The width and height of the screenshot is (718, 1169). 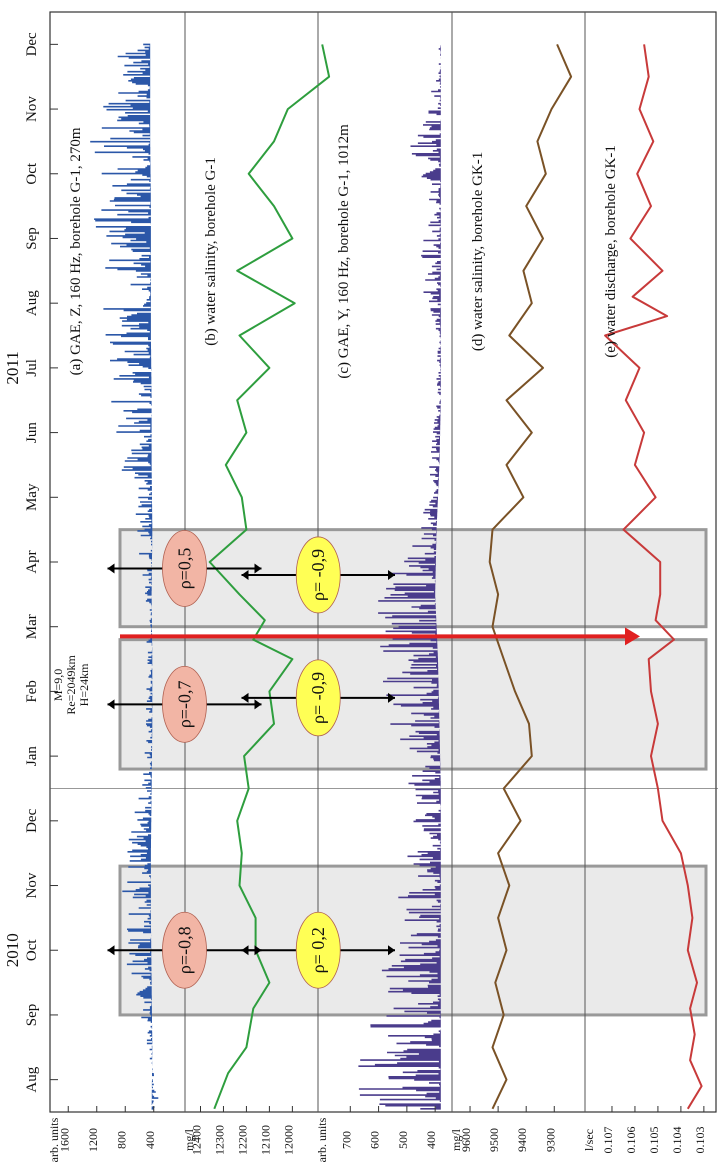 I want to click on month-label: Jan, so click(x=32, y=756).